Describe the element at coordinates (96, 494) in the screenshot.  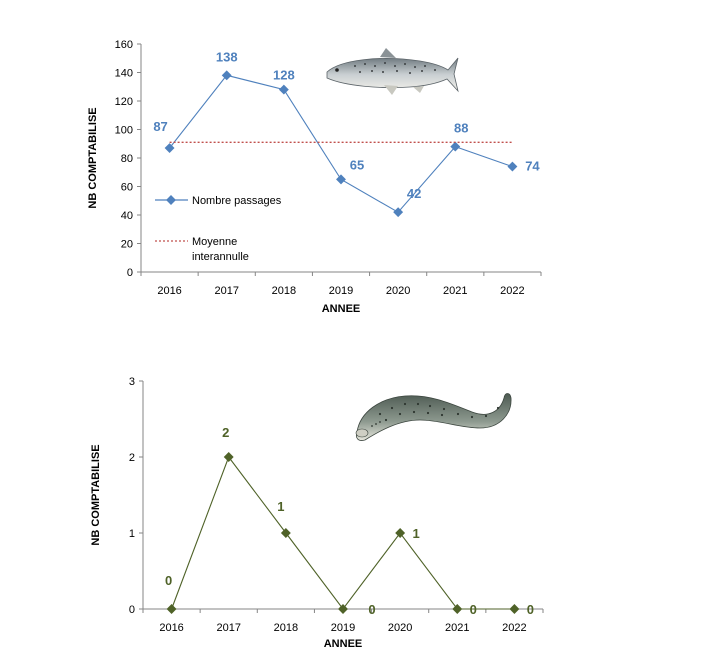
I see `chart-2-y-axis-title: NB COMPTABILISE` at that location.